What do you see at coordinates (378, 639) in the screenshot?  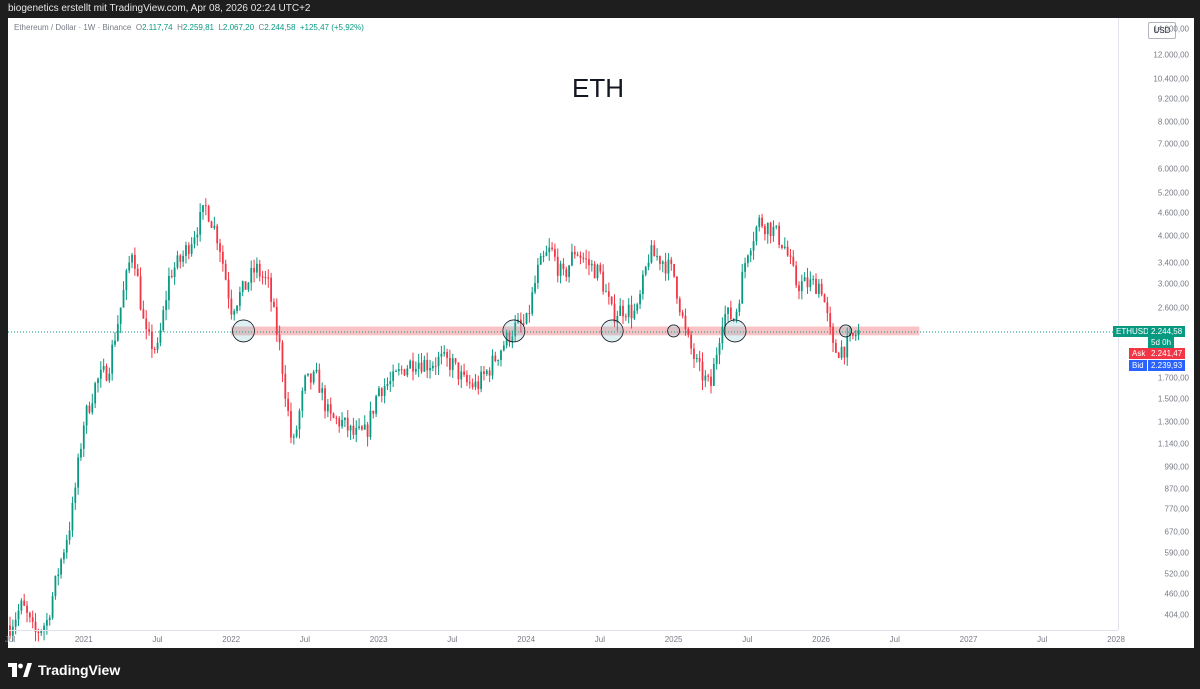 I see `time-tick-label: 2023` at bounding box center [378, 639].